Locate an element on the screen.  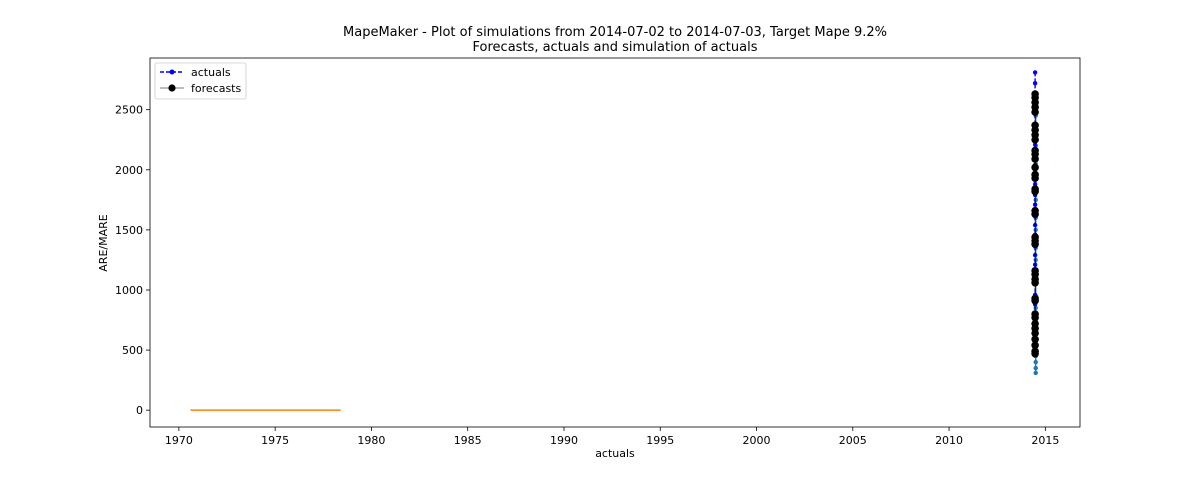
x-tick-label: 2005 is located at coordinates (853, 440).